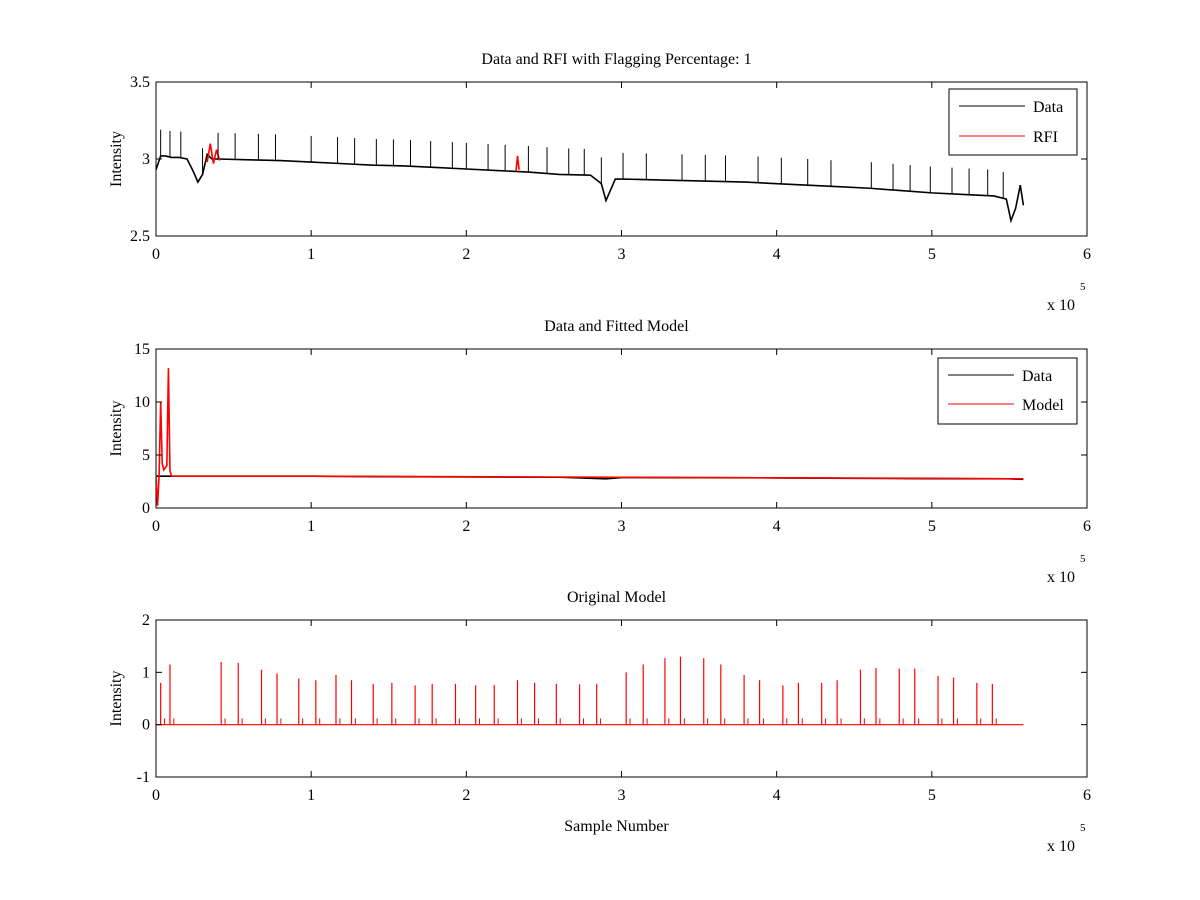 The image size is (1200, 900). I want to click on y-tick-label: 10, so click(142, 402).